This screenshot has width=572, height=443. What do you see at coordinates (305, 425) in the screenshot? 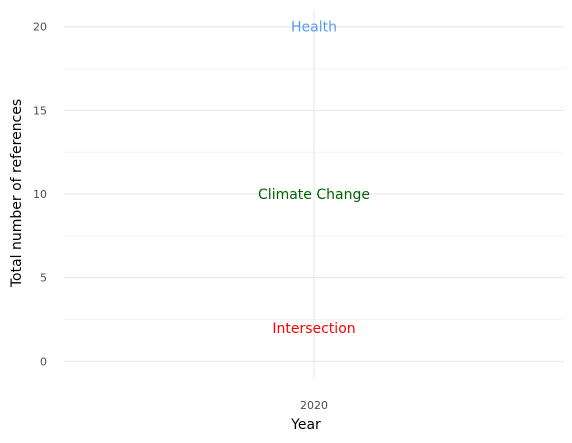
I see `x-axis-title: Year` at bounding box center [305, 425].